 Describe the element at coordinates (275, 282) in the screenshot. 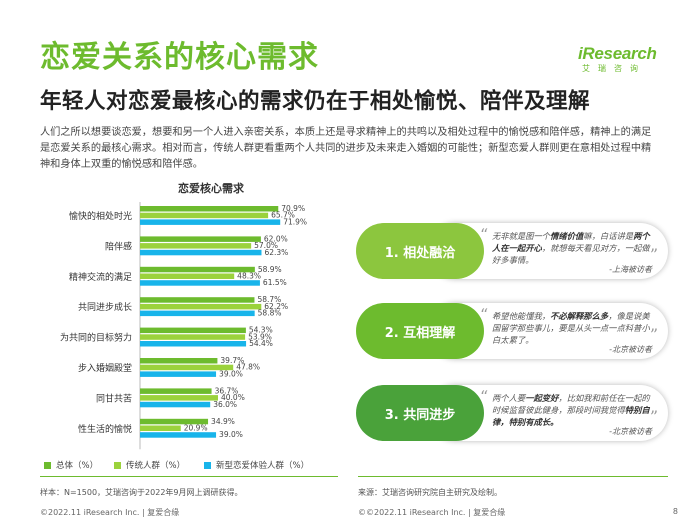

I see `bar-value-label: 61.5%` at that location.